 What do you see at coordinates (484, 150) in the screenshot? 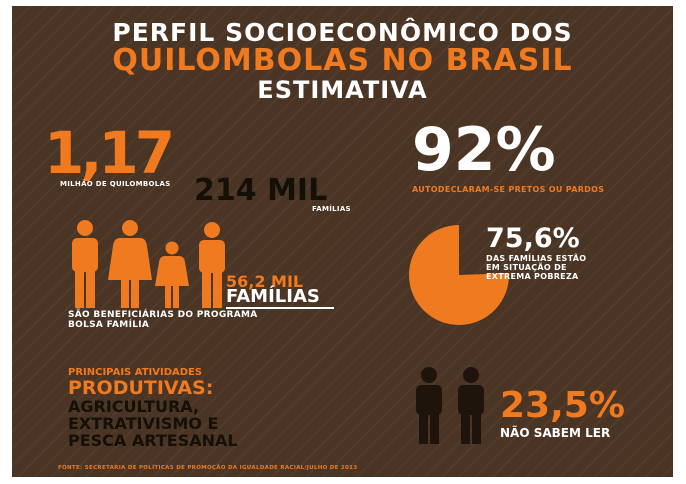
I see `self-declared-value: 92%` at bounding box center [484, 150].